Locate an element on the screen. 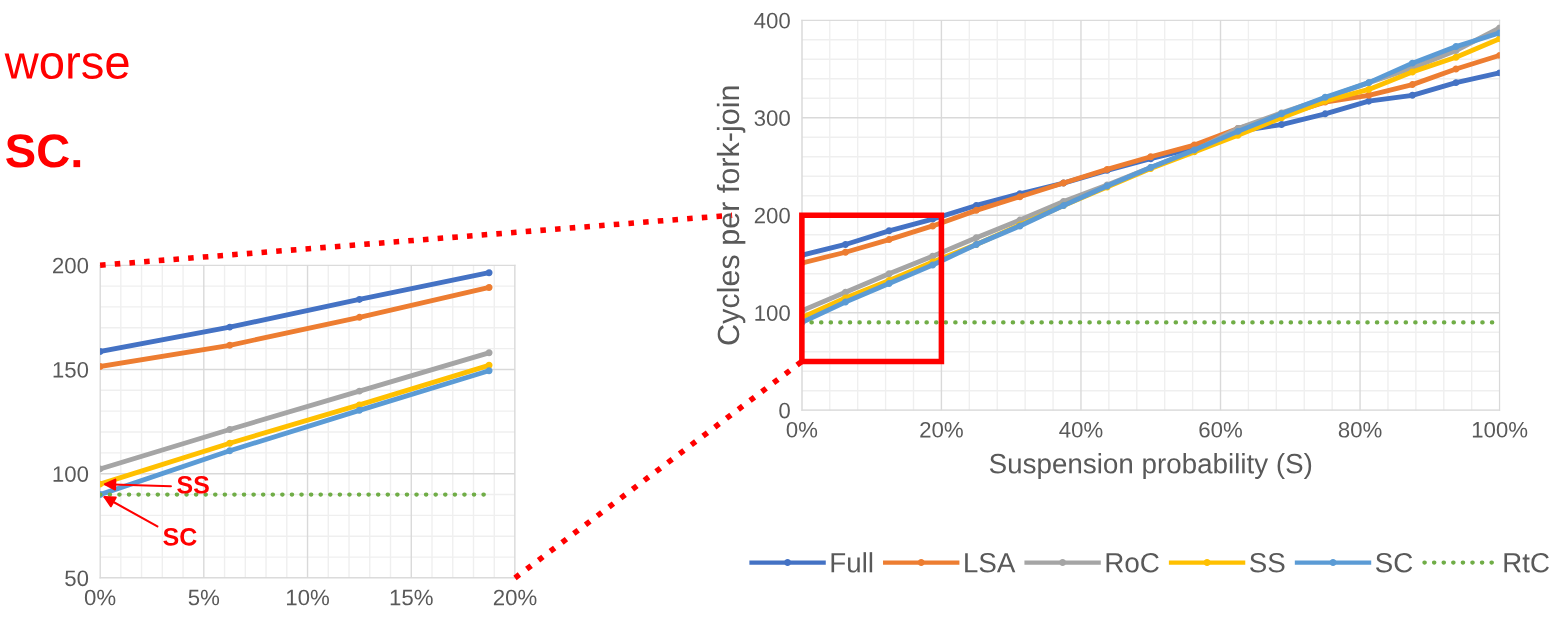 This screenshot has height=633, width=1554. x-tick-label: 40% is located at coordinates (1081, 429).